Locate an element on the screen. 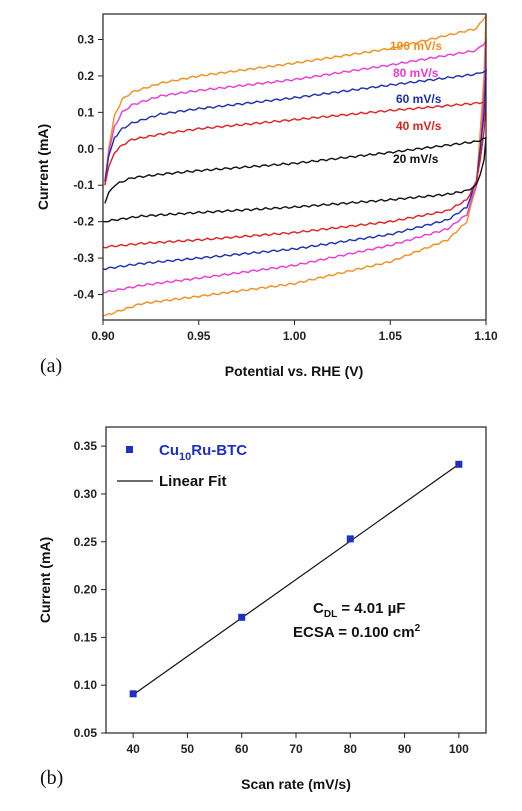 Image resolution: width=522 pixels, height=811 pixels. chart-a-ytick-label: -0.2 is located at coordinates (83, 222).